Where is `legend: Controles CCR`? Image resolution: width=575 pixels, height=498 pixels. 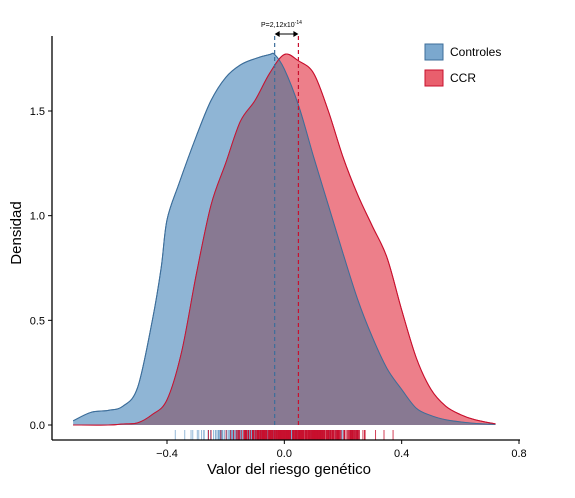 legend: Controles CCR is located at coordinates (462, 65).